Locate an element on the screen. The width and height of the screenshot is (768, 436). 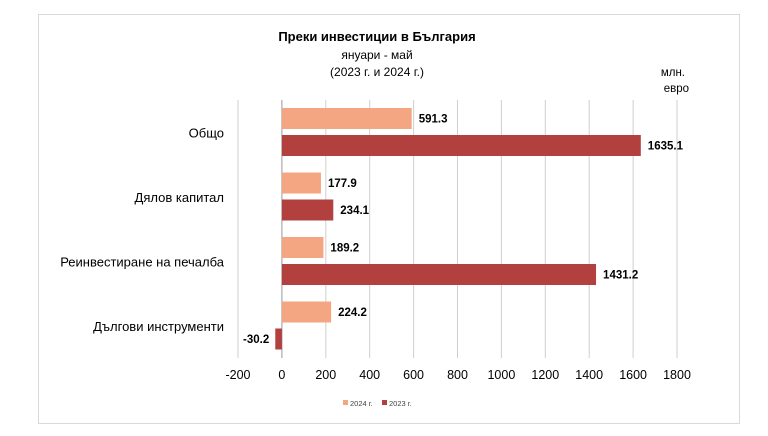
data-label: 224.2 is located at coordinates (352, 313).